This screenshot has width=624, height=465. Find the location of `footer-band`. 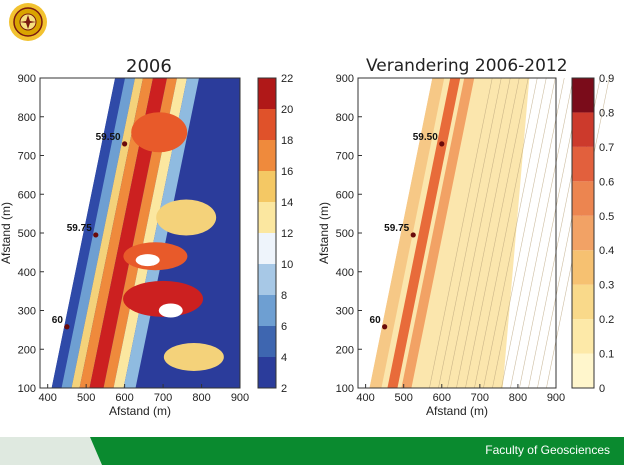

footer-band is located at coordinates (312, 451).